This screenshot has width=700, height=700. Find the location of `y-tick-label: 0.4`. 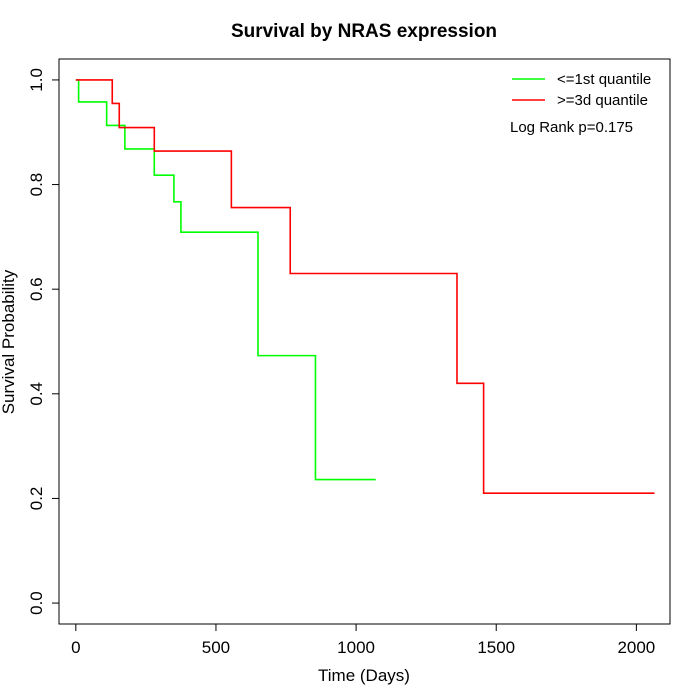

y-tick-label: 0.4 is located at coordinates (36, 394).